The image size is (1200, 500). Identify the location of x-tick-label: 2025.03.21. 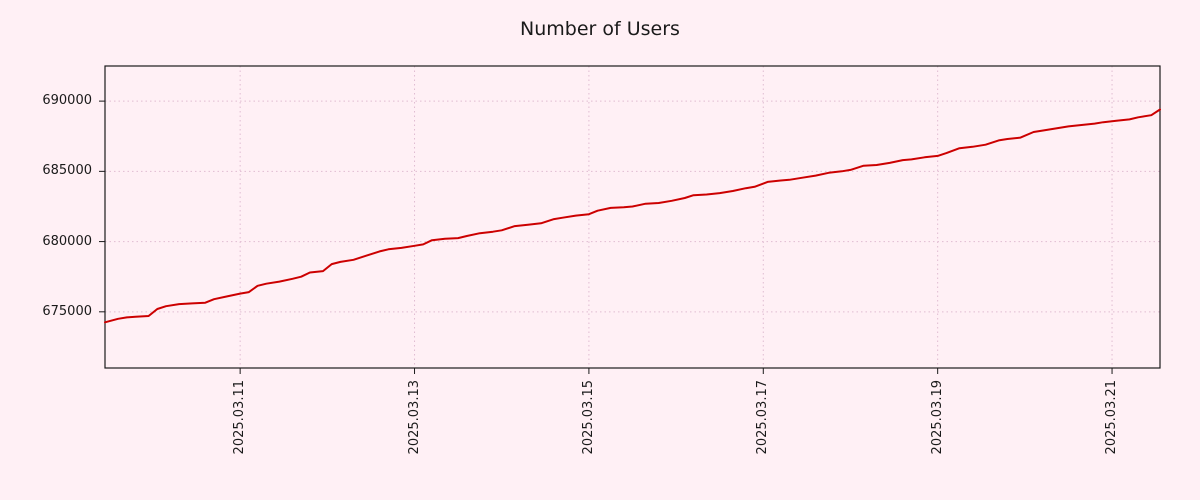
(1112, 417).